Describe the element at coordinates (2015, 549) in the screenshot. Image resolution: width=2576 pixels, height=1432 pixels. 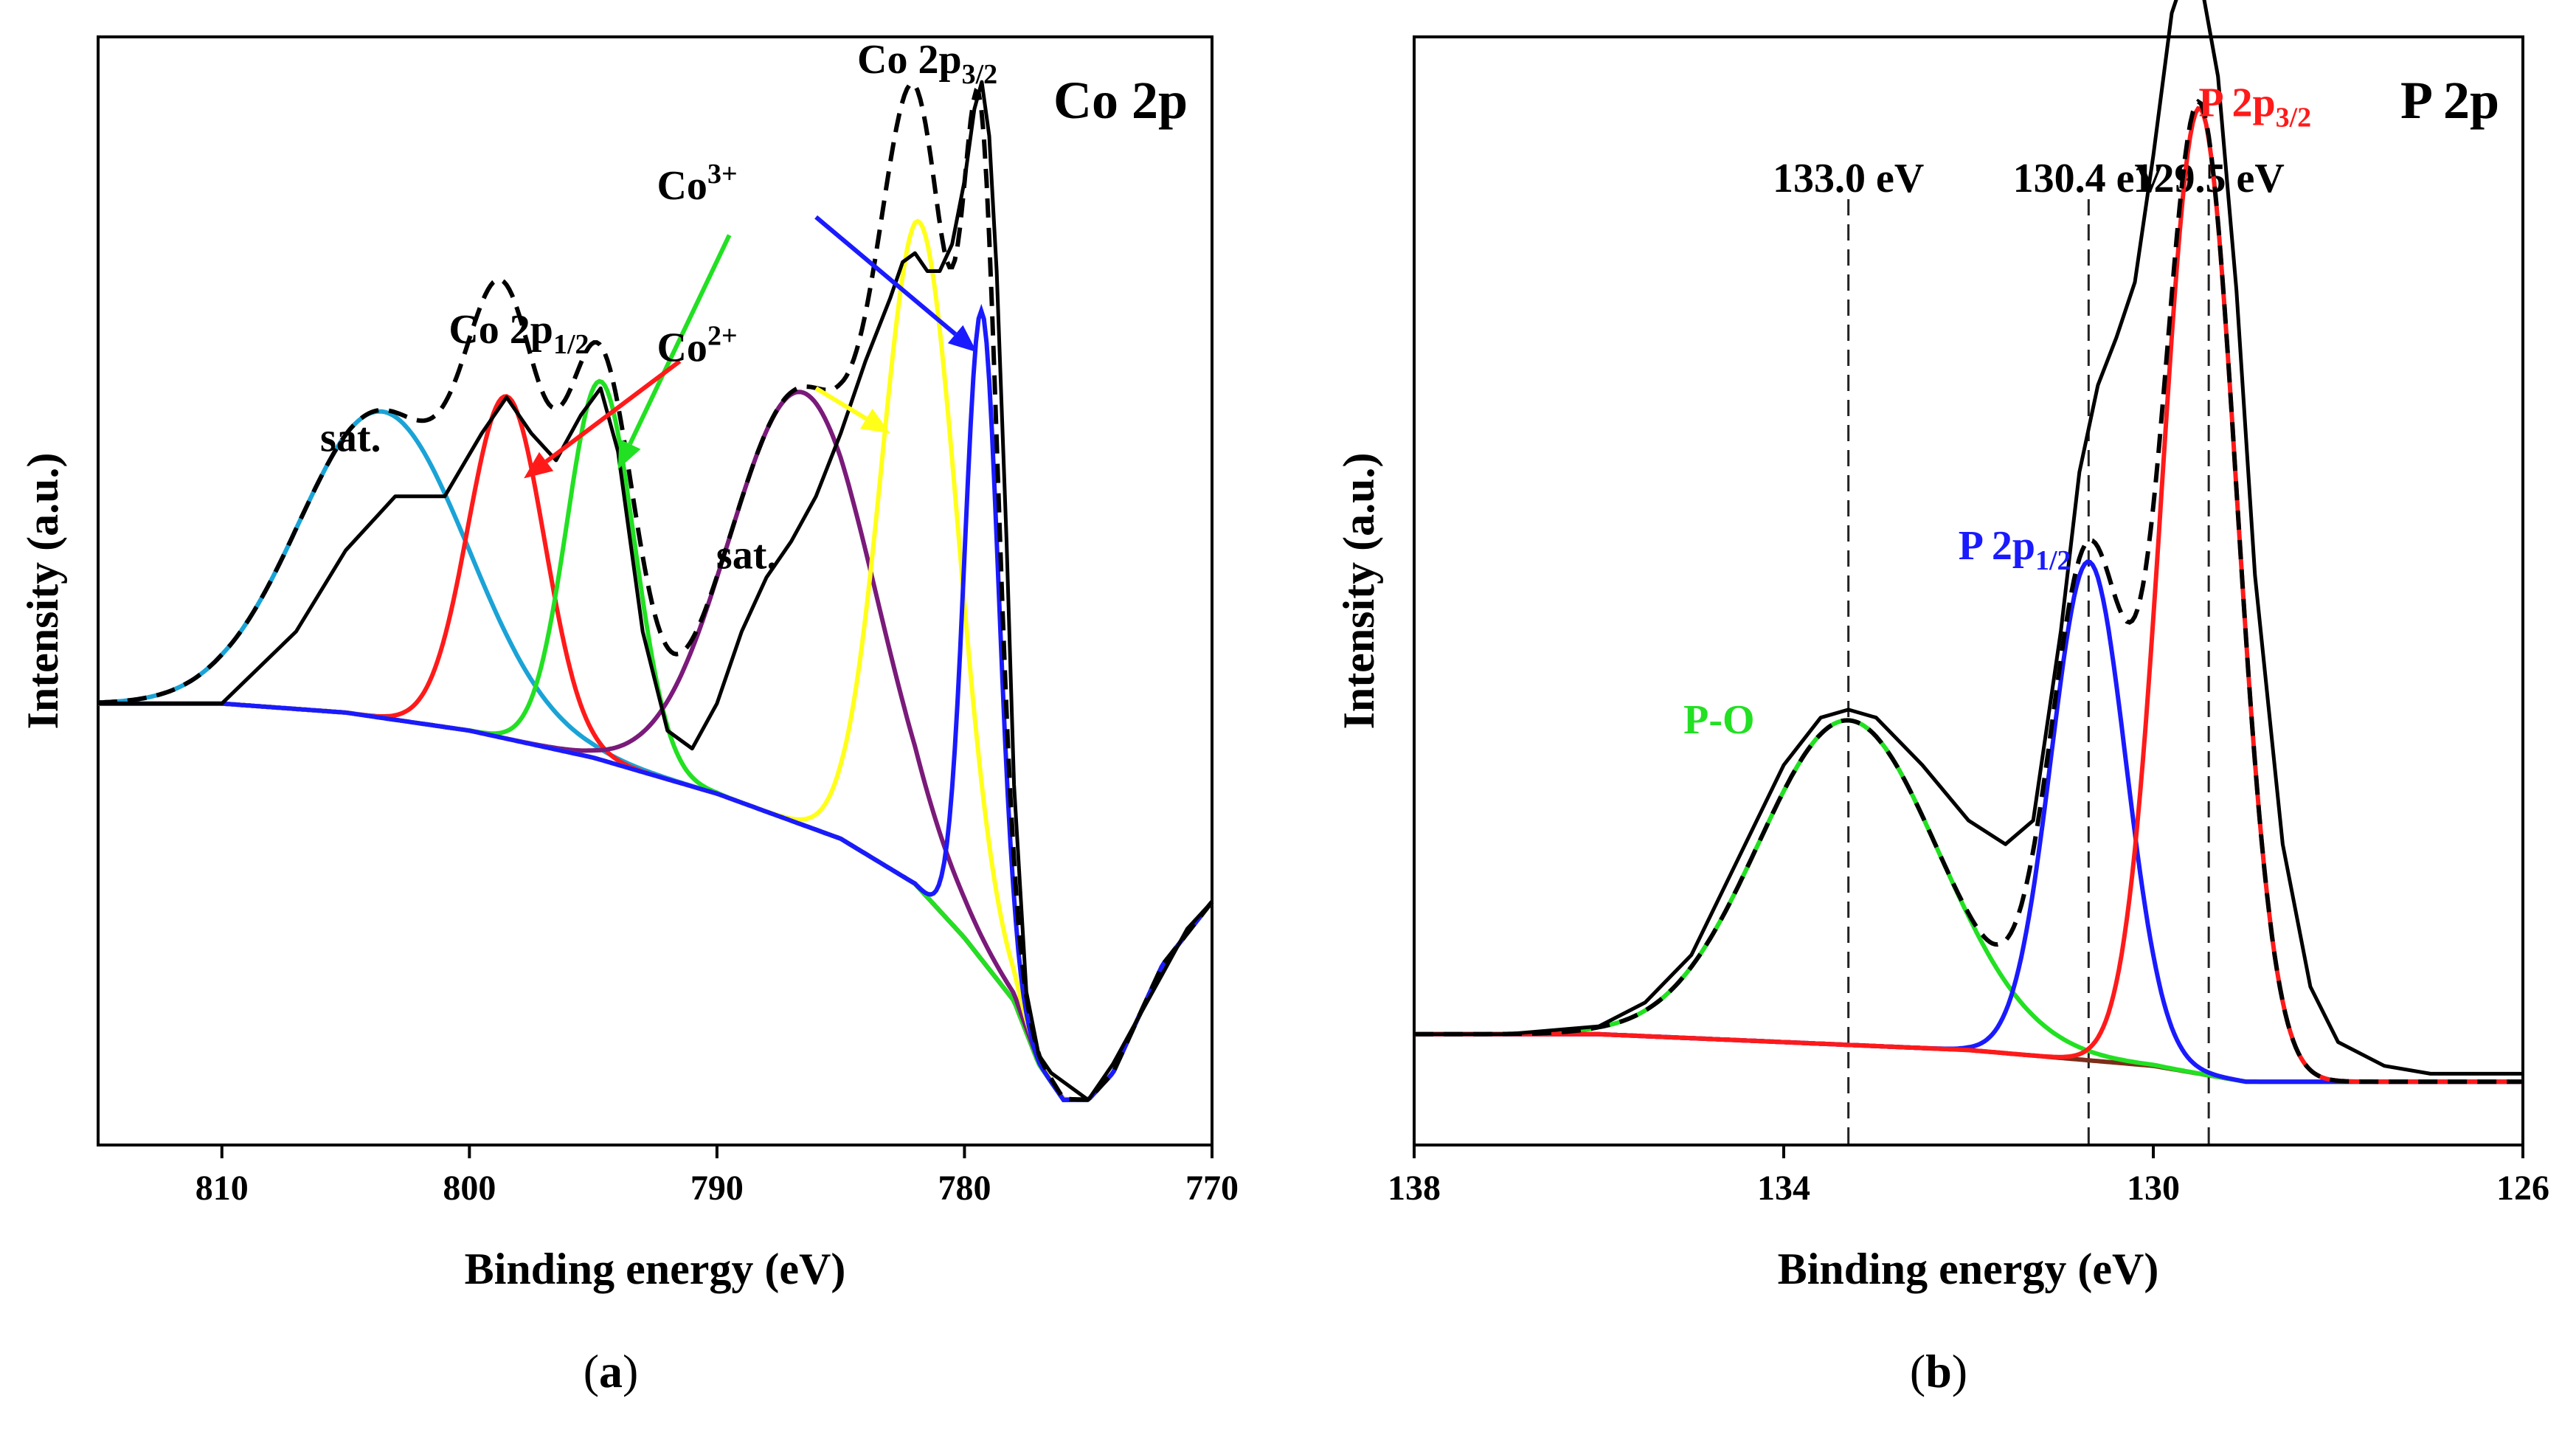
I see `panel-b-annotation-1: P 2p1/2` at that location.